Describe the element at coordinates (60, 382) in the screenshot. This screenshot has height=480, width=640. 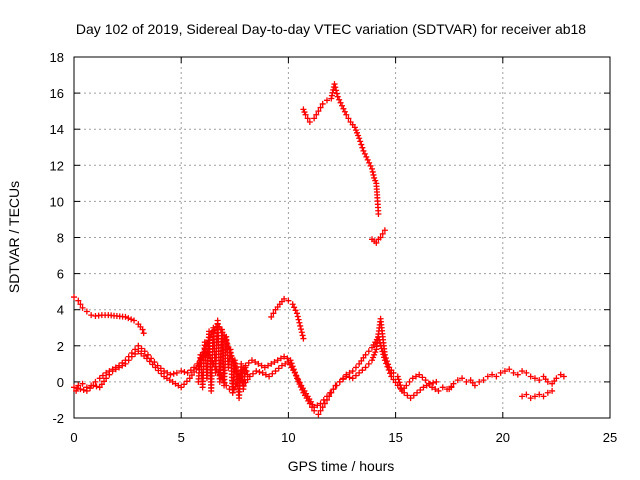
I see `y-tick-label: 0` at that location.